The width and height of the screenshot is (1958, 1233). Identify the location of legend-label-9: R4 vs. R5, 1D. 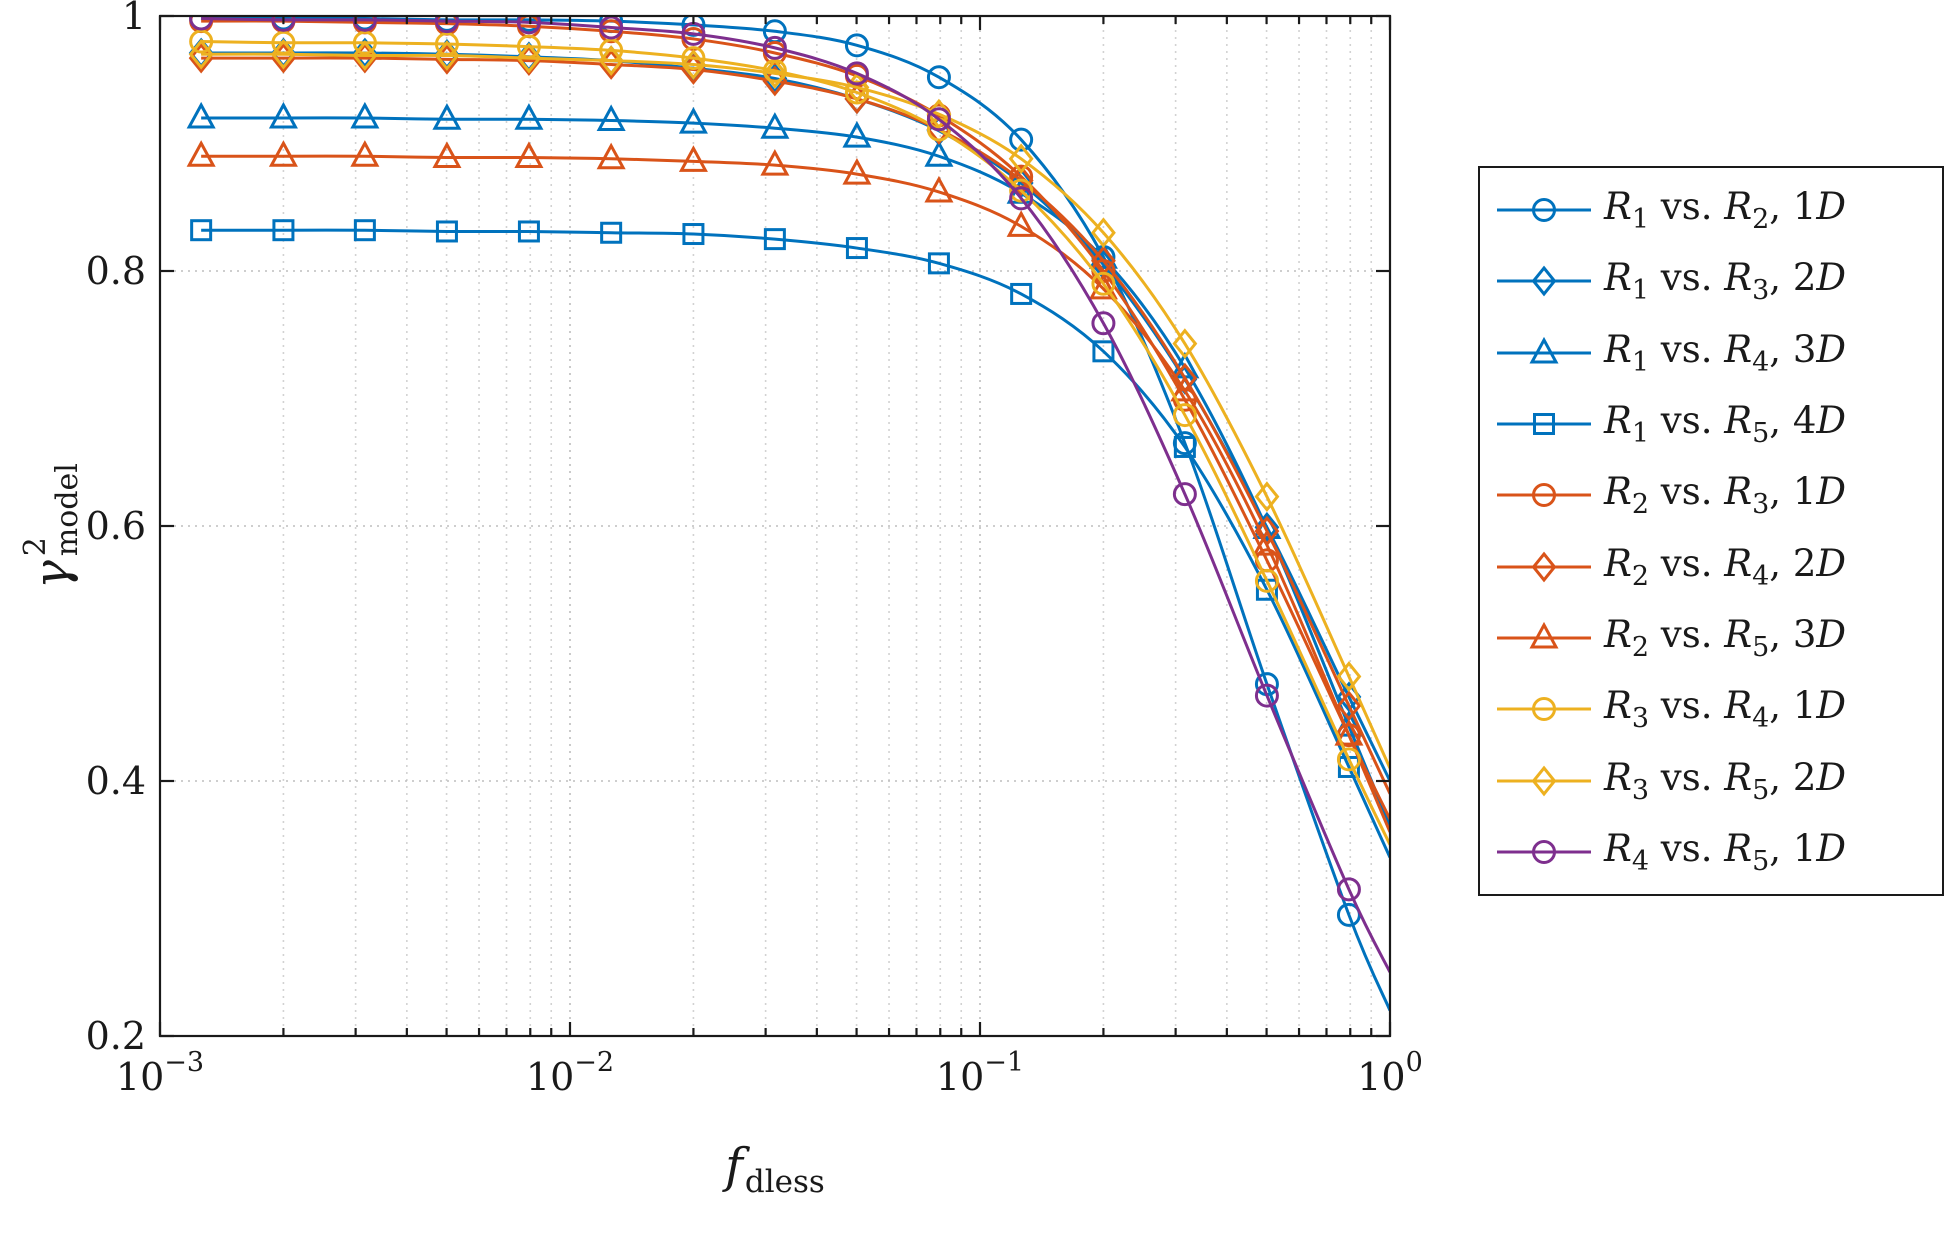
(1725, 851).